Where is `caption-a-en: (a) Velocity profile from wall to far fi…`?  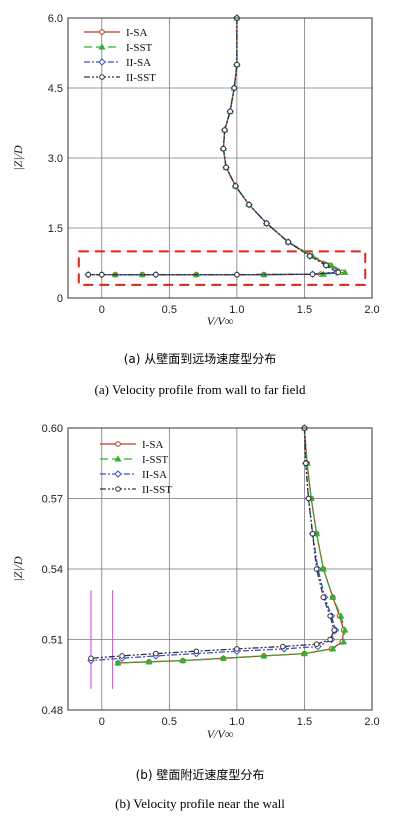
caption-a-en: (a) Velocity profile from wall to far fi… is located at coordinates (200, 389).